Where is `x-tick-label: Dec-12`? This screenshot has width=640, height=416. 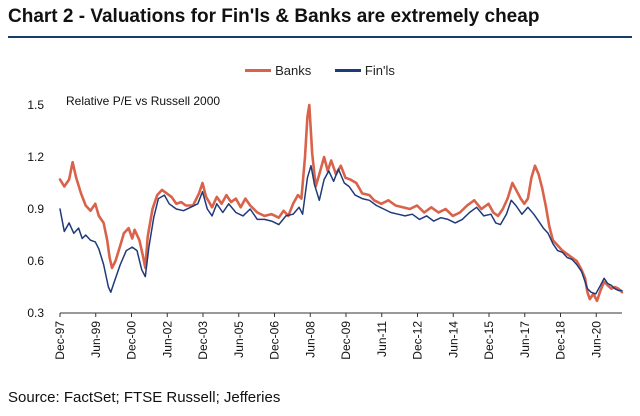
x-tick-label: Dec-12 is located at coordinates (418, 340).